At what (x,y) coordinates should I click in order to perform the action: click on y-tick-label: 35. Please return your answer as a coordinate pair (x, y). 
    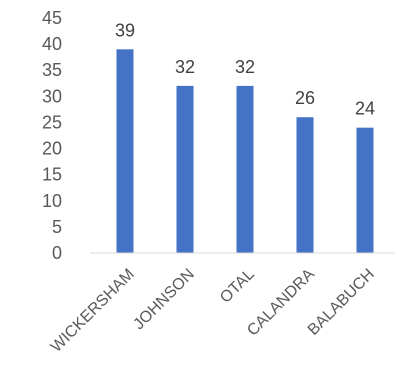
    Looking at the image, I should click on (52, 70).